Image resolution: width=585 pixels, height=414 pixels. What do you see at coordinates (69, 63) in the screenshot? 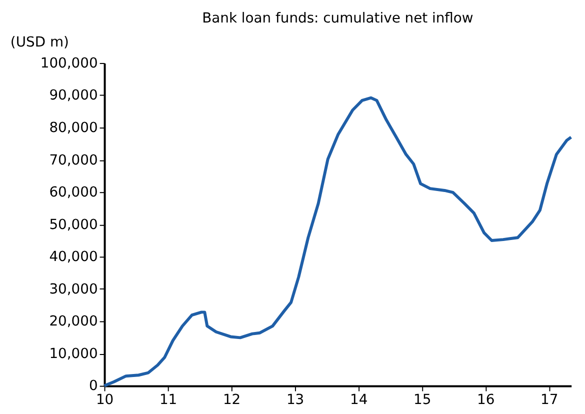
I see `y-tick-label: 100,000` at bounding box center [69, 63].